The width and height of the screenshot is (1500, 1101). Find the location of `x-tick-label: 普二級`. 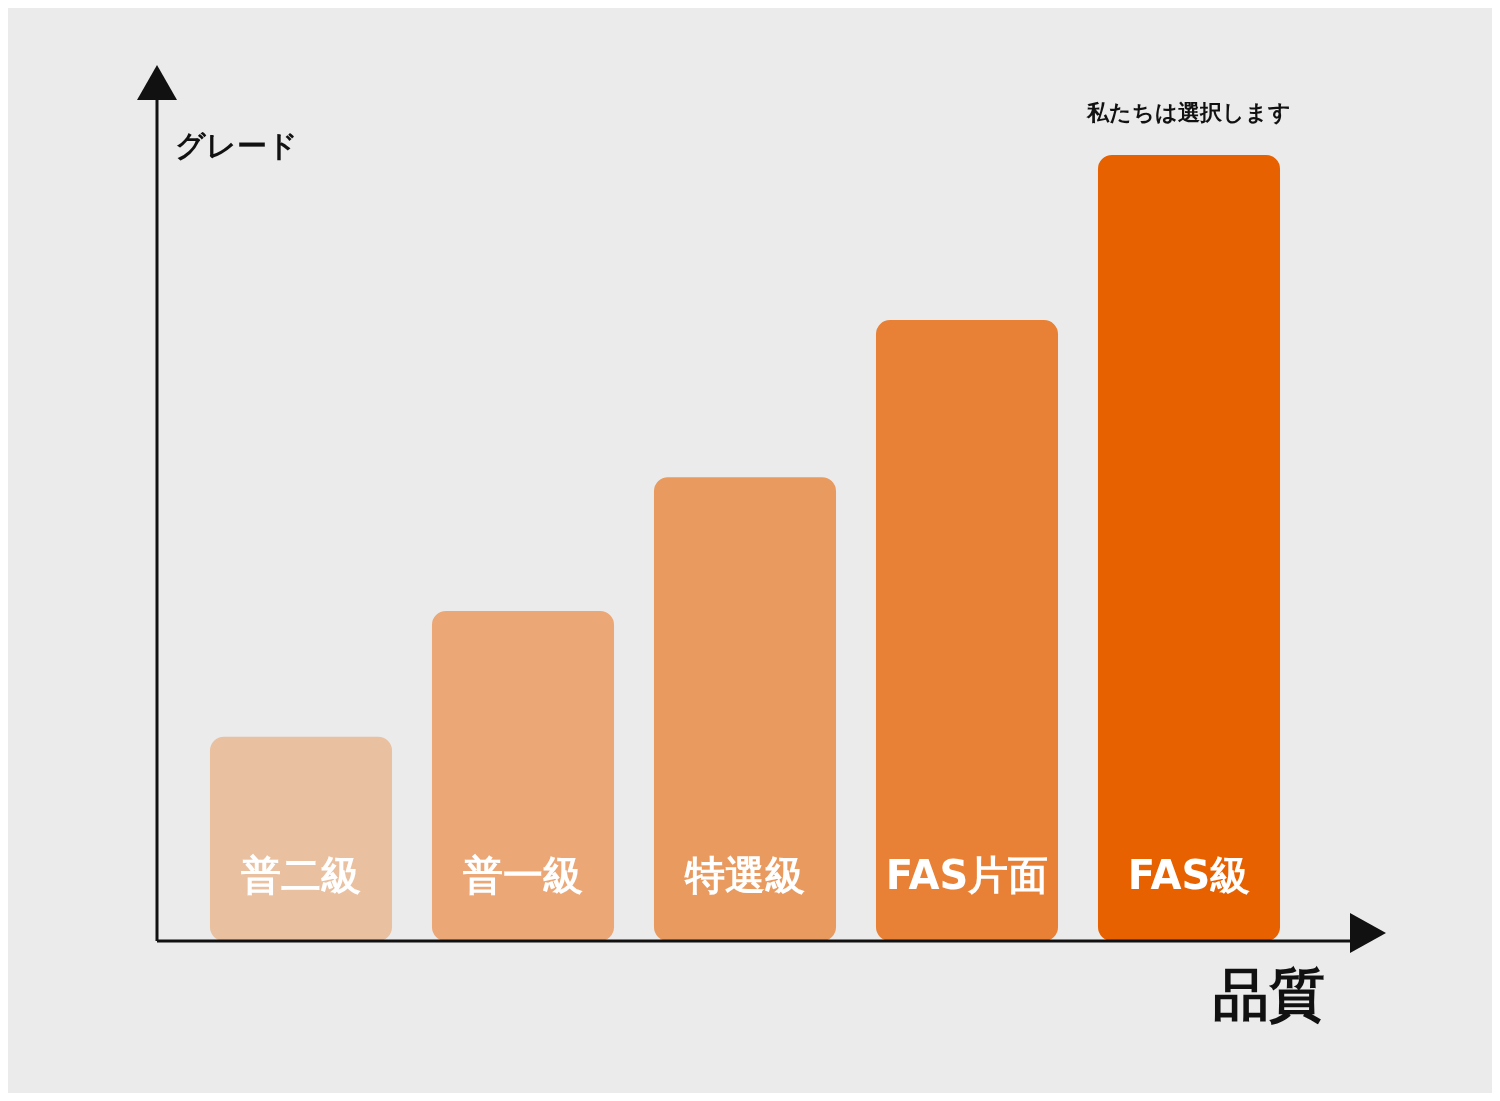

x-tick-label: 普二級 is located at coordinates (301, 875).